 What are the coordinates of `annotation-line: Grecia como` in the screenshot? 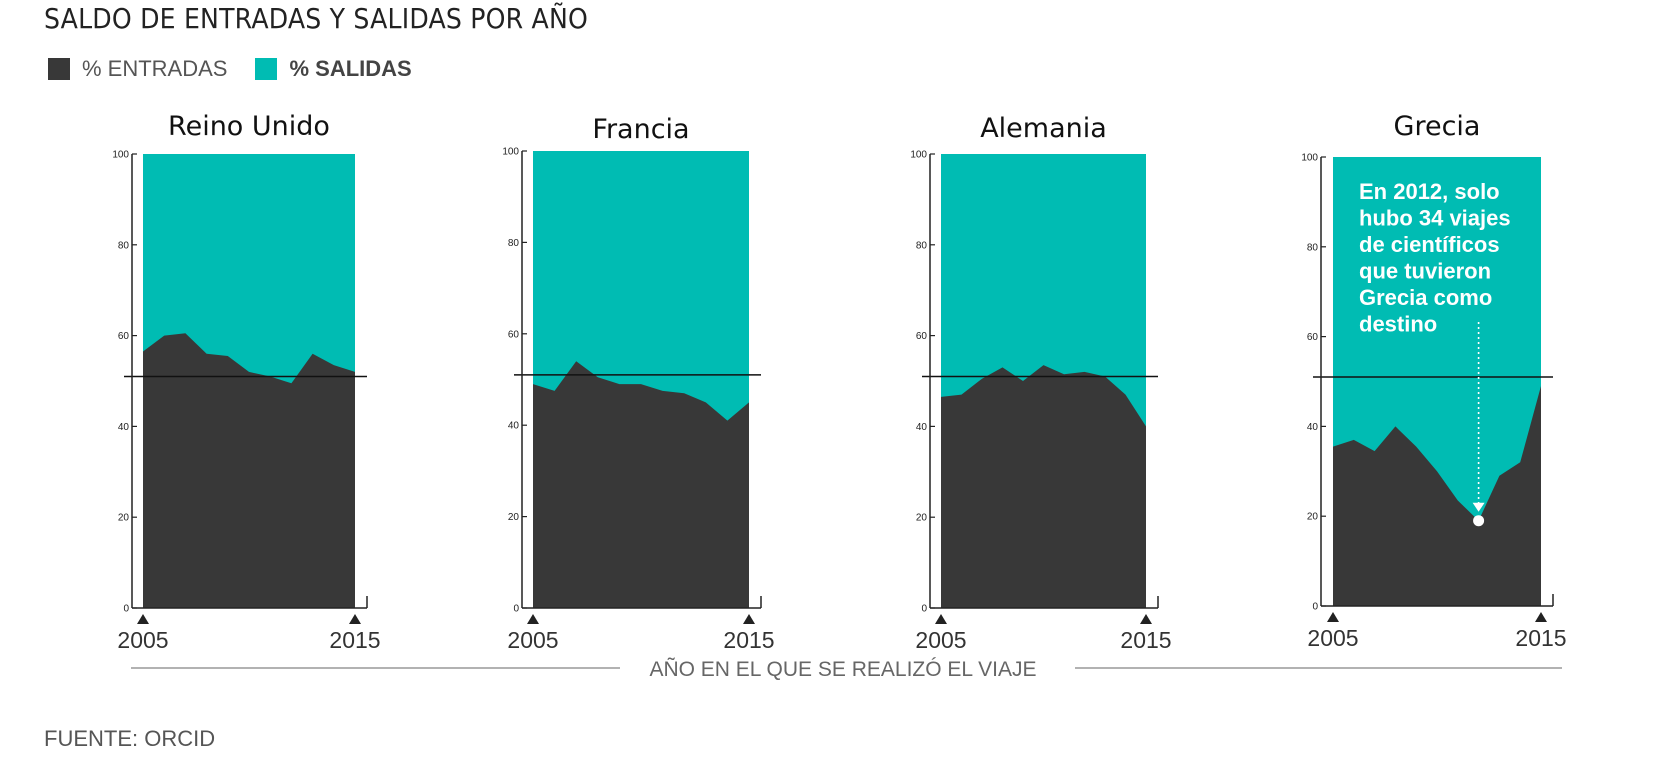 It's located at (1425, 297).